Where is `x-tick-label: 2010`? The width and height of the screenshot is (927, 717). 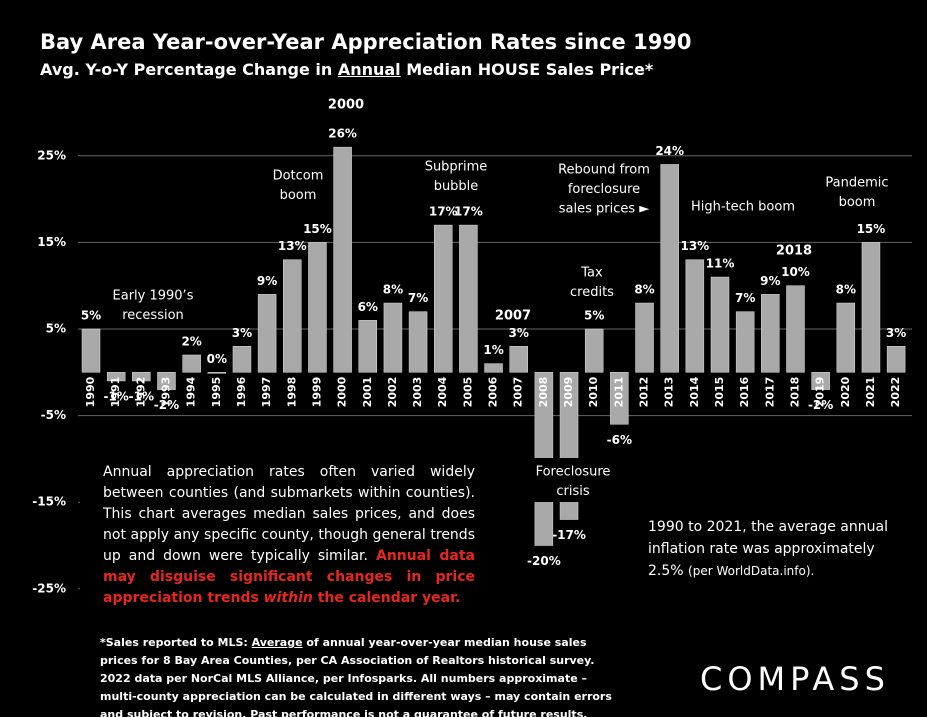
x-tick-label: 2010 is located at coordinates (593, 391).